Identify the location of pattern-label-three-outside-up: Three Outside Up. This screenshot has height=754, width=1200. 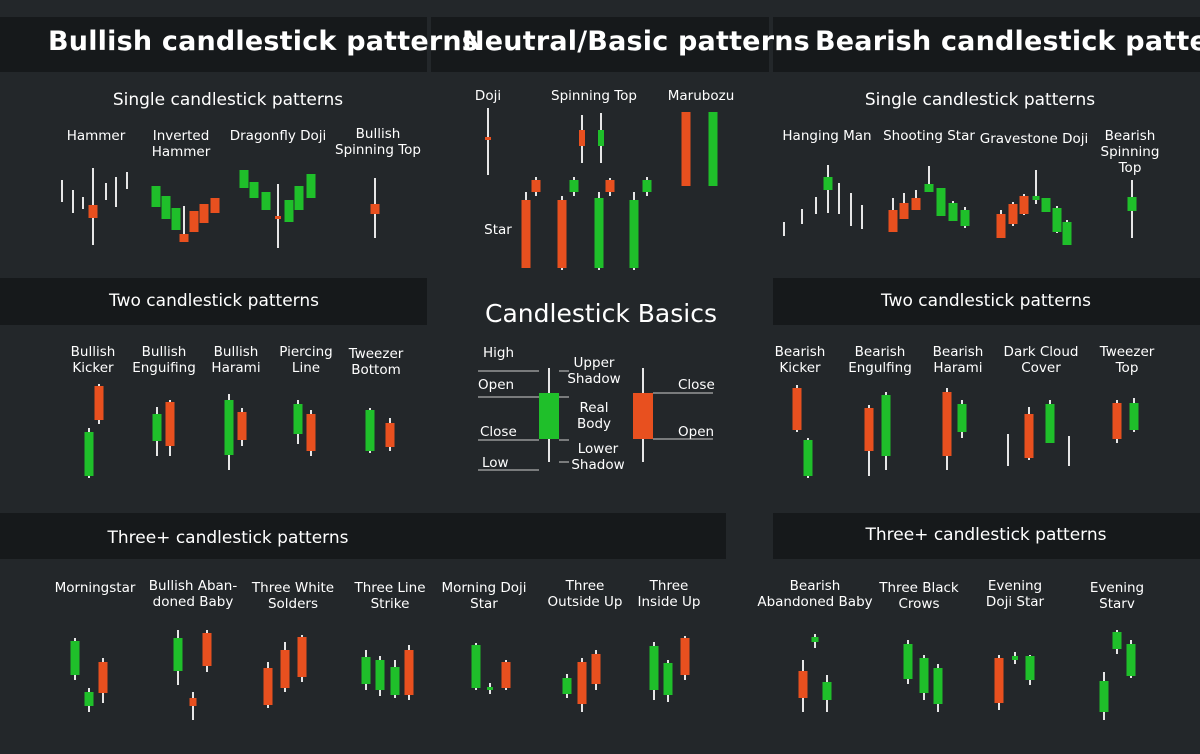
(585, 594).